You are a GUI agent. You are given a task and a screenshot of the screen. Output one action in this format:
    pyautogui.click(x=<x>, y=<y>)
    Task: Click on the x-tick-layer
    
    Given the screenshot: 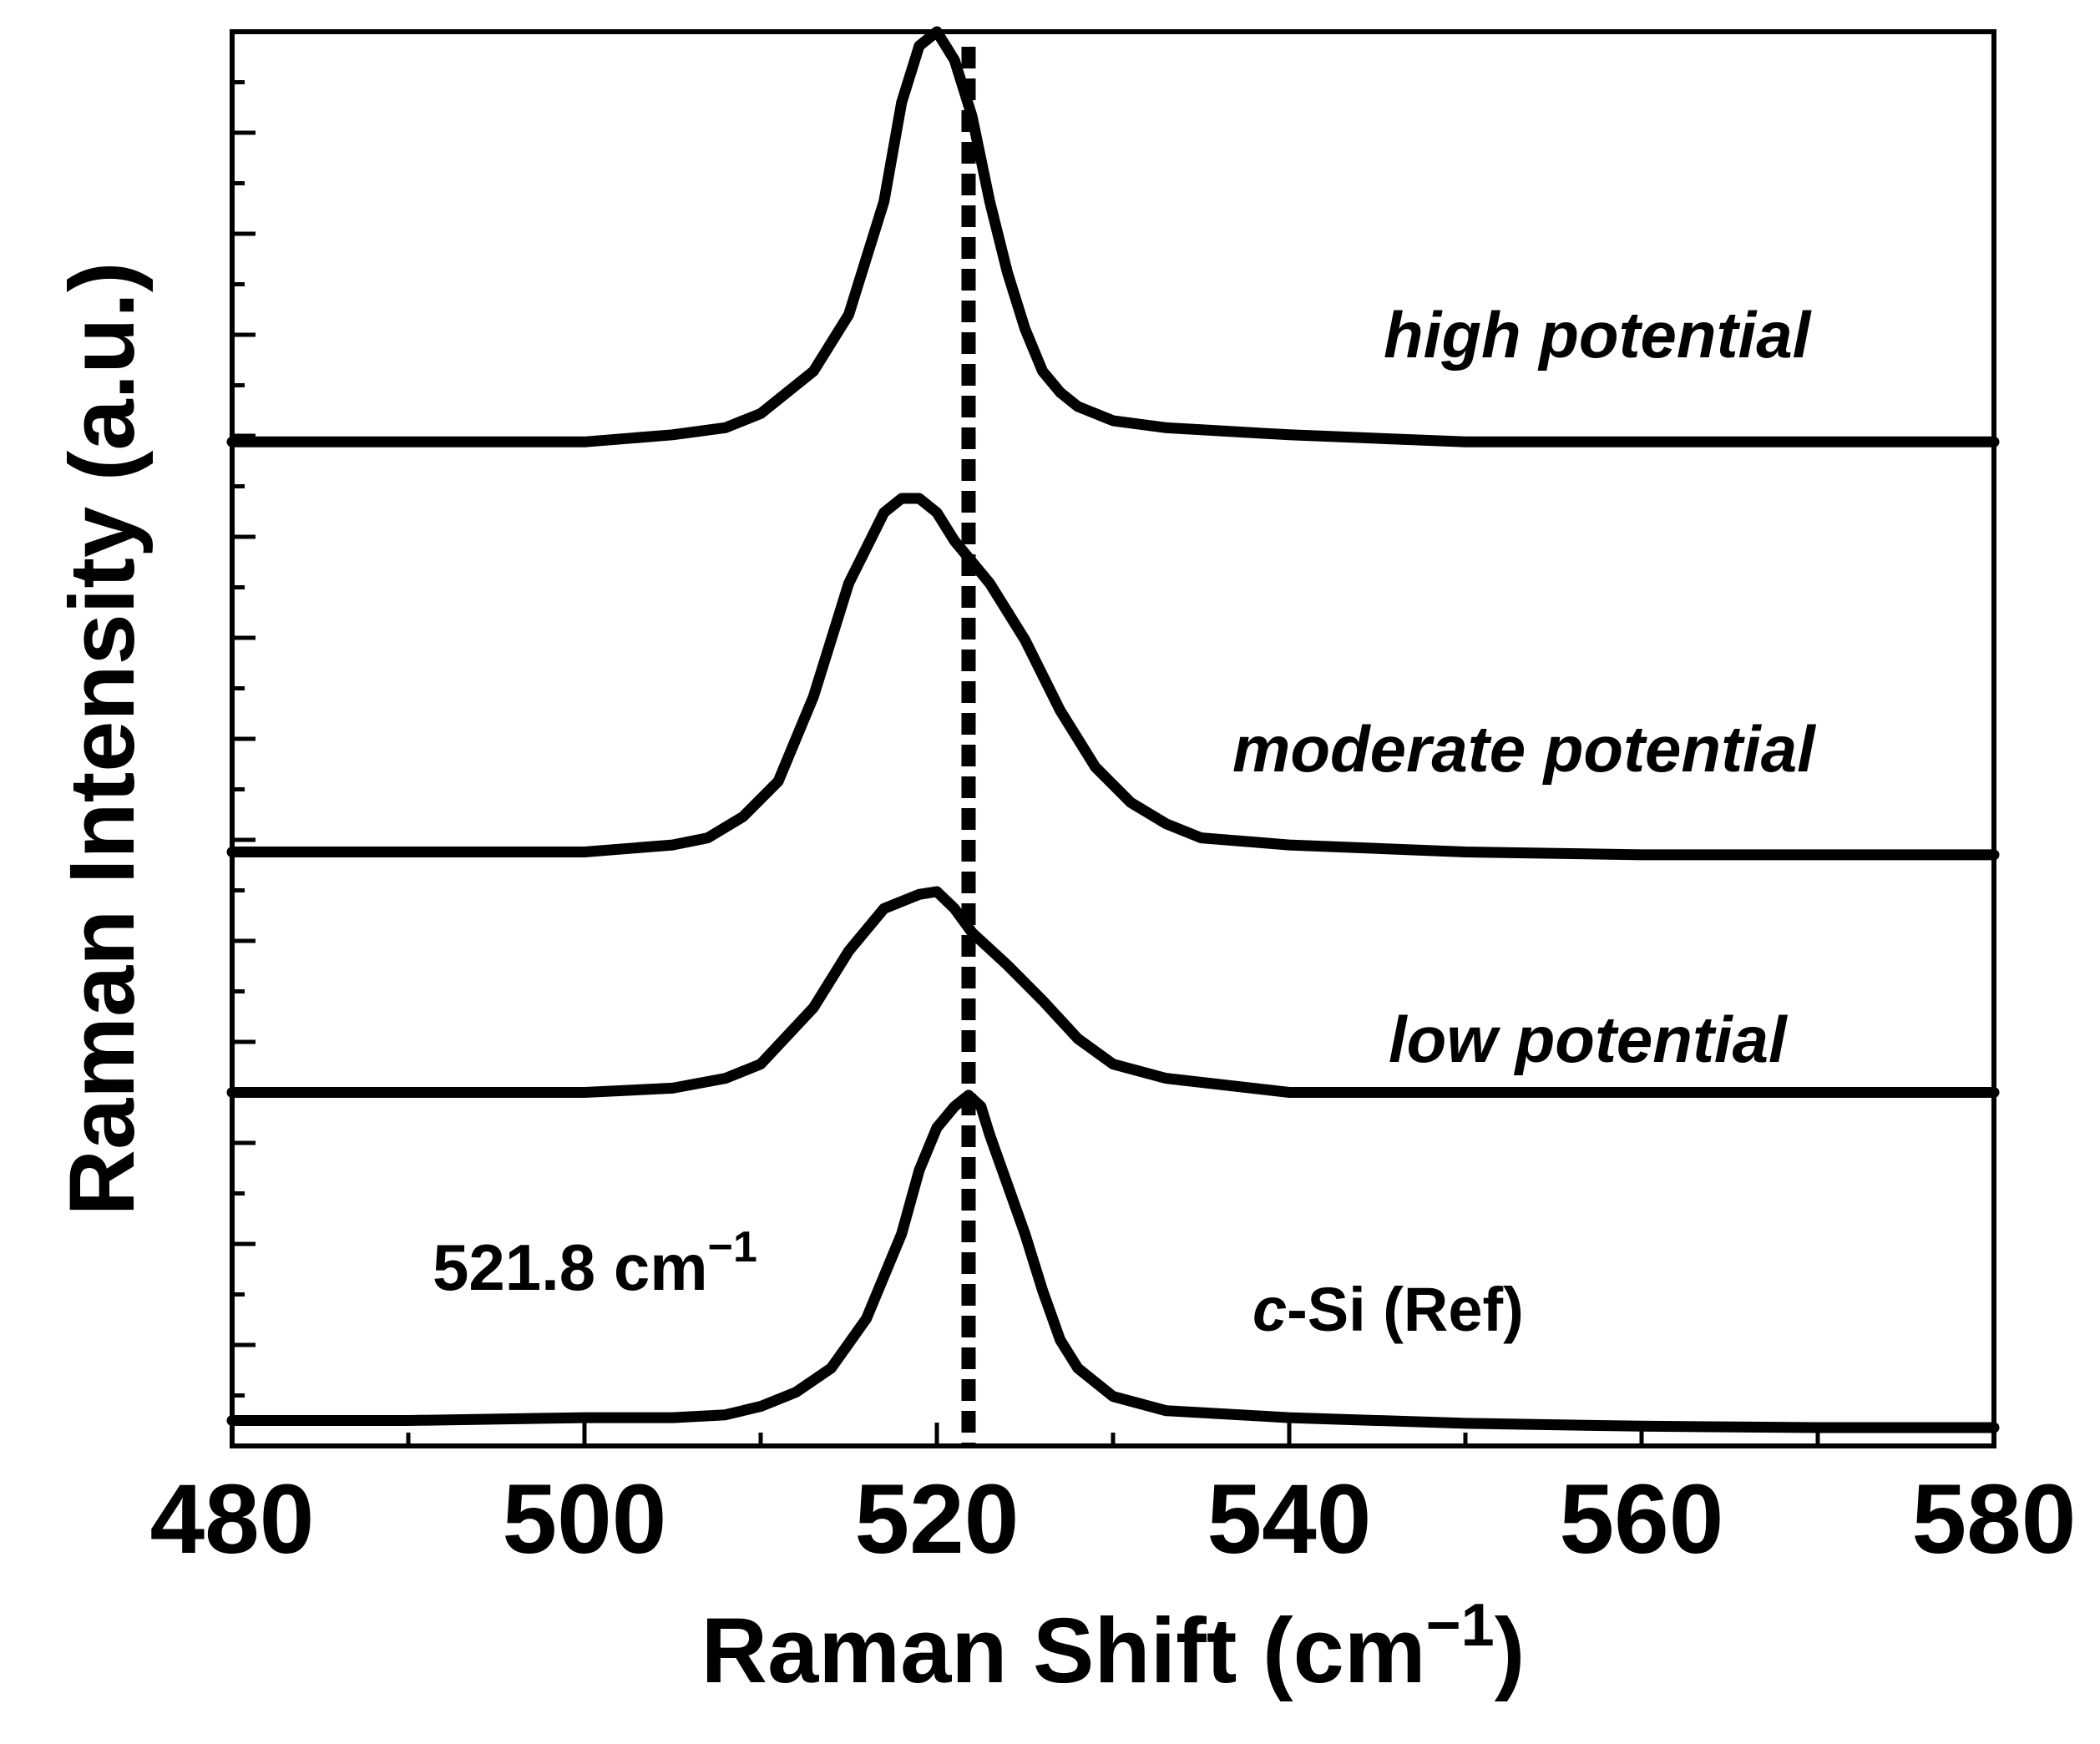 What is the action you would take?
    pyautogui.click(x=1113, y=1434)
    